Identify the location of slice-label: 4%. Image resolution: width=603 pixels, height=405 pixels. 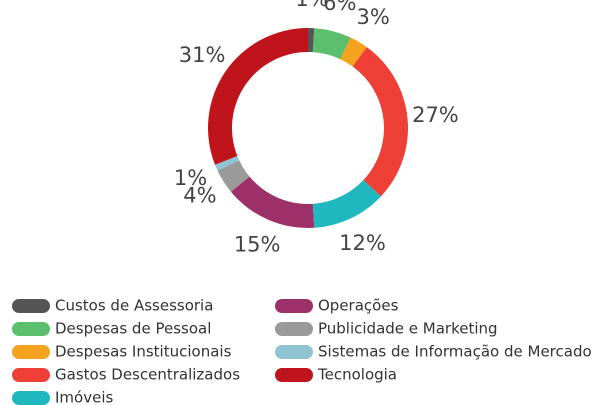
(199, 196).